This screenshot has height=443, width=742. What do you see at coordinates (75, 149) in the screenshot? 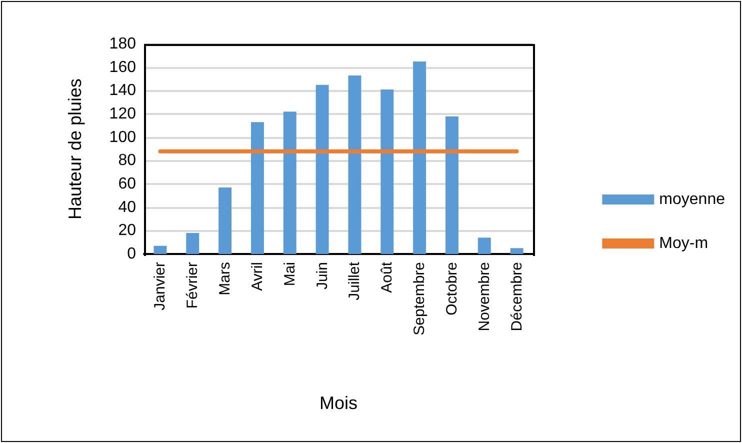
I see `y-axis-title: Hauteur de pluies` at bounding box center [75, 149].